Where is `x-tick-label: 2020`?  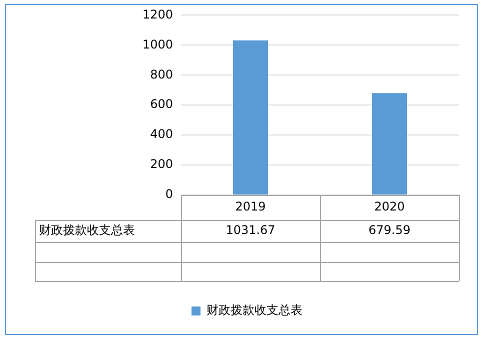
x-tick-label: 2020 is located at coordinates (389, 207).